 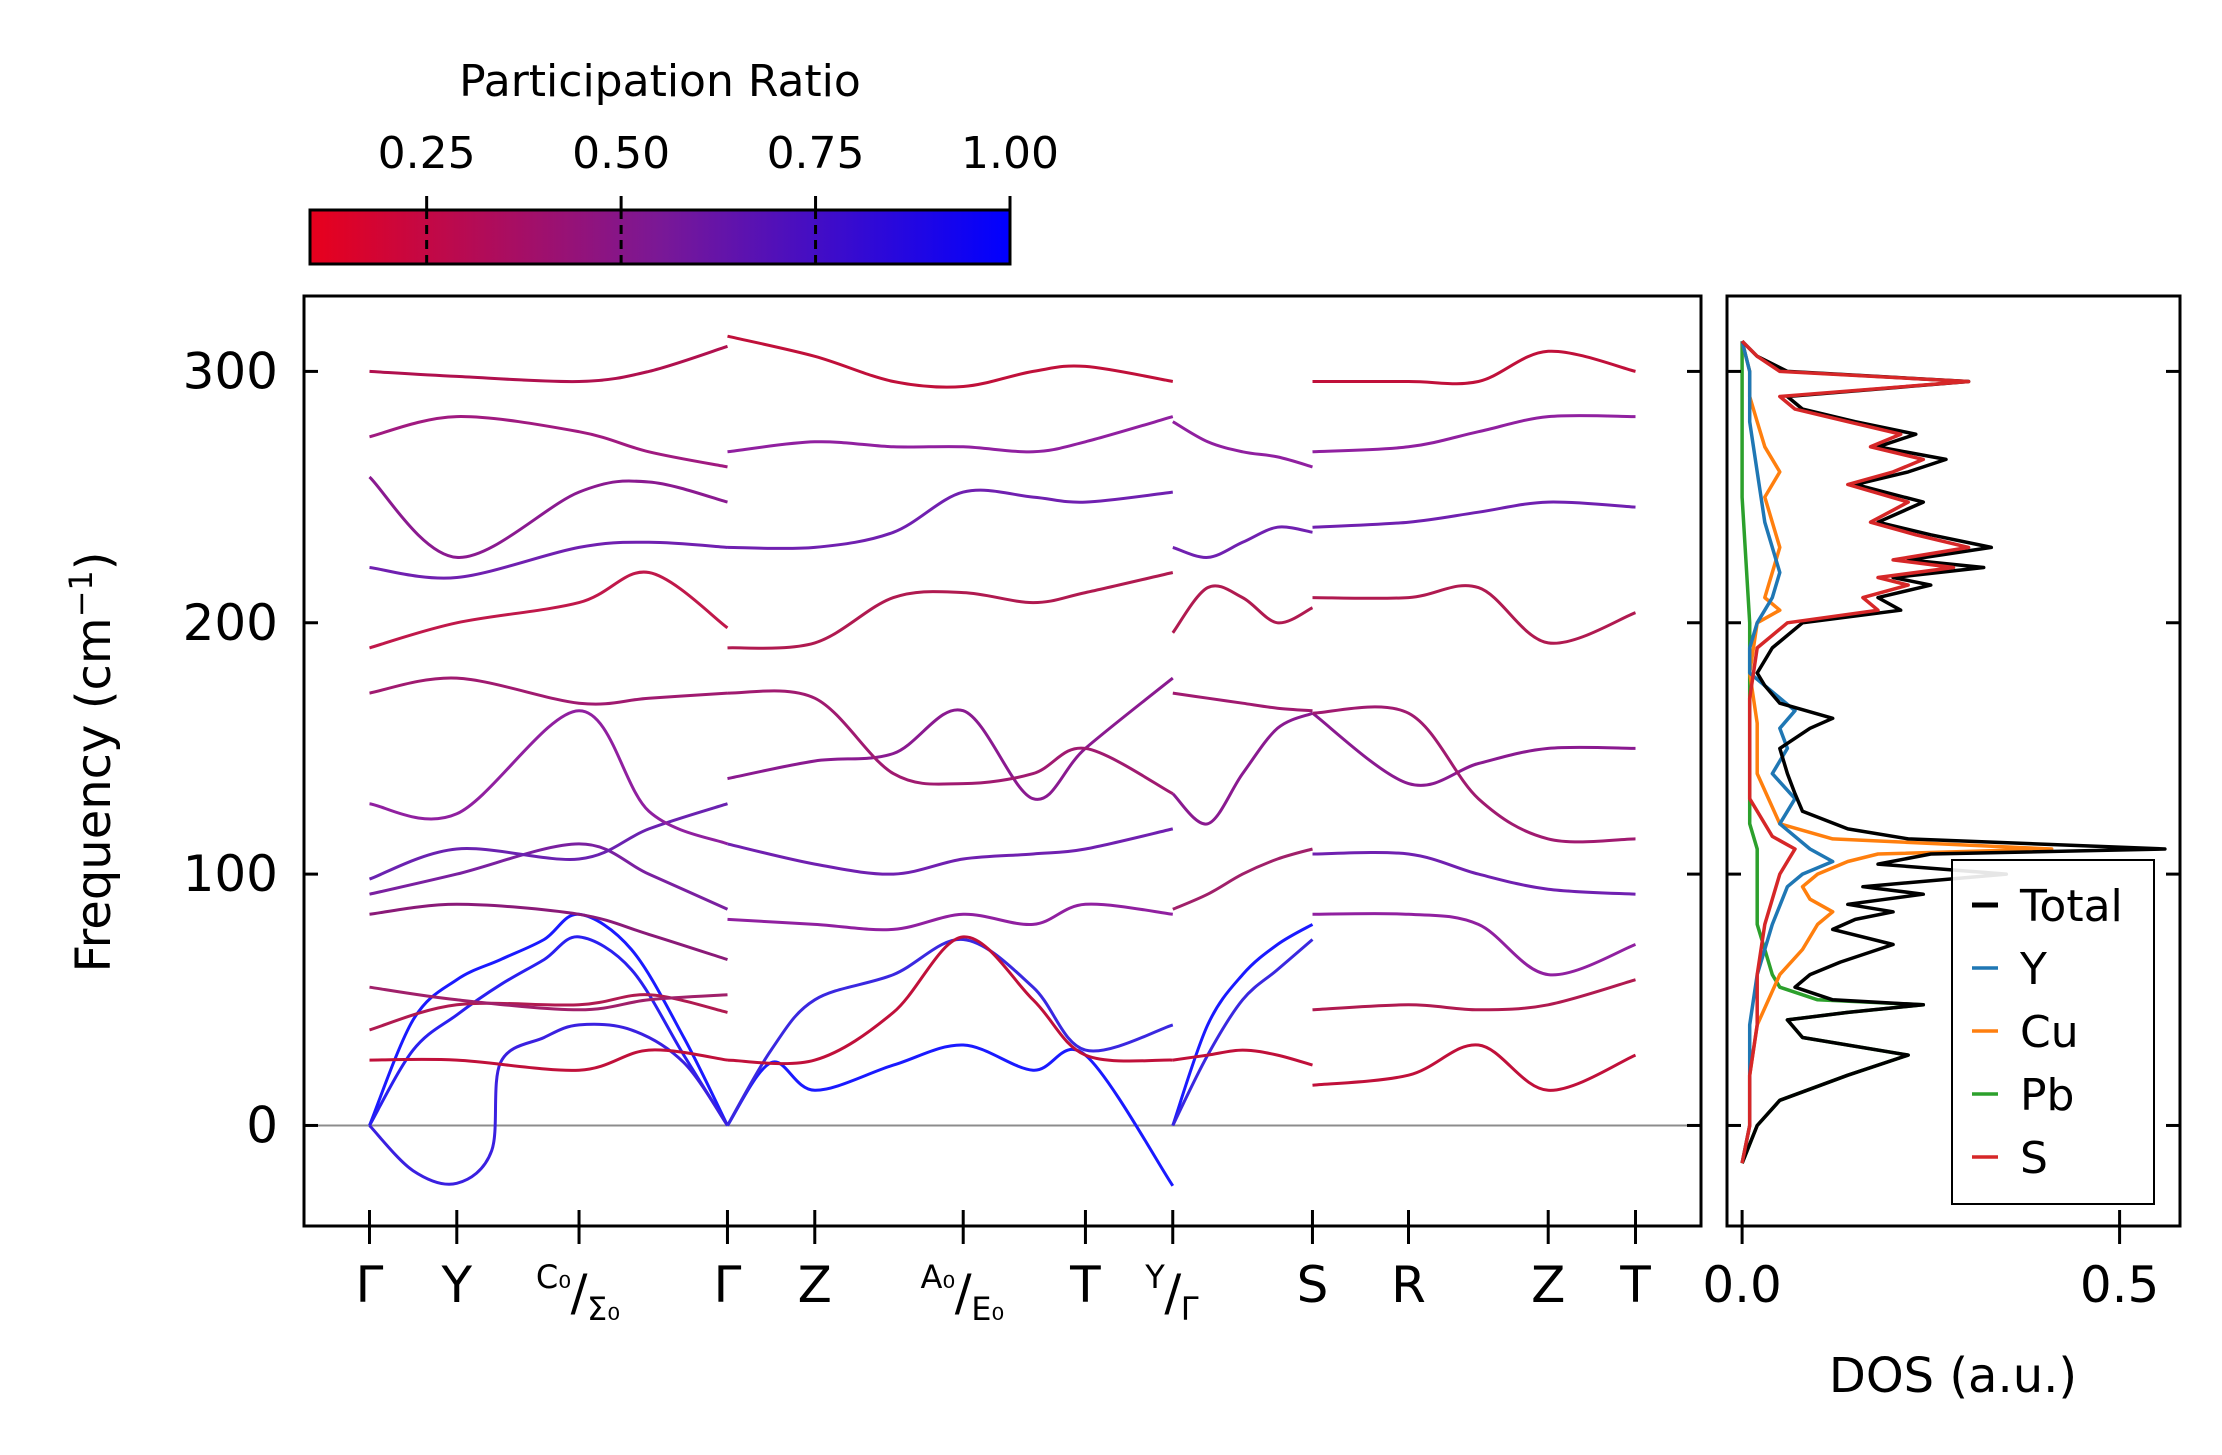 What do you see at coordinates (230, 874) in the screenshot?
I see `y-tick-label: 100` at bounding box center [230, 874].